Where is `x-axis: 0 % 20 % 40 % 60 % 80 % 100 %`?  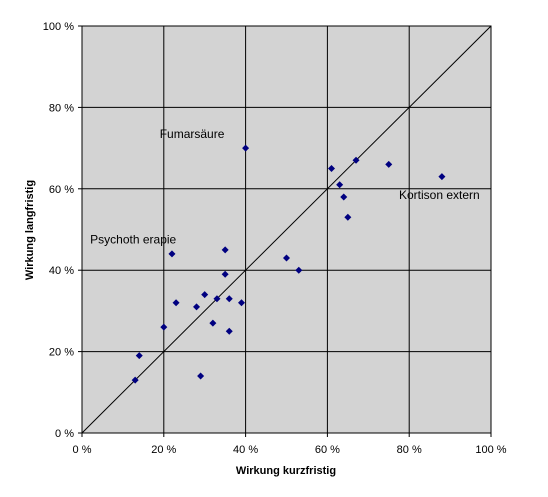 x-axis: 0 % 20 % 40 % 60 % 80 % 100 % is located at coordinates (290, 444).